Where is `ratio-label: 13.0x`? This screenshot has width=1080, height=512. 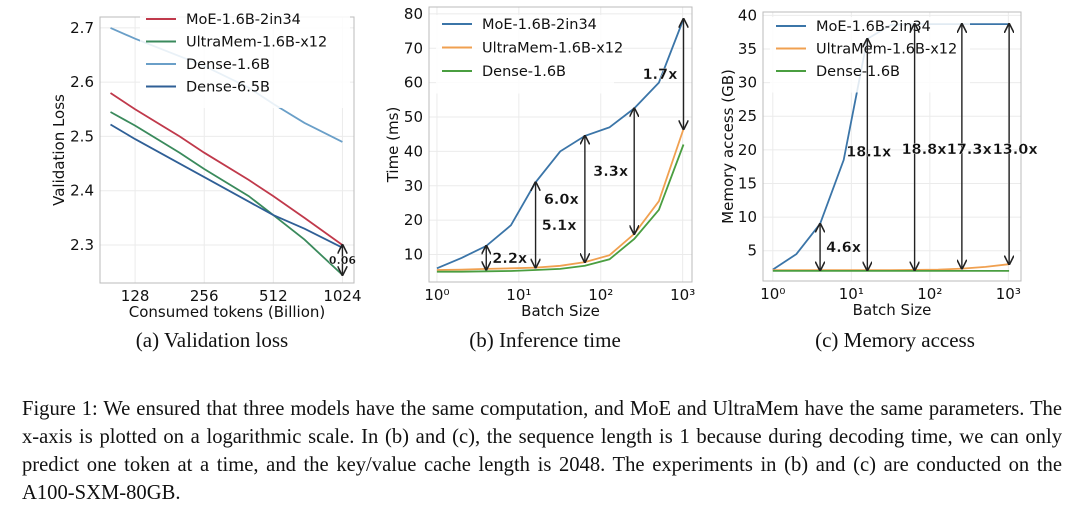
ratio-label: 13.0x is located at coordinates (1016, 150).